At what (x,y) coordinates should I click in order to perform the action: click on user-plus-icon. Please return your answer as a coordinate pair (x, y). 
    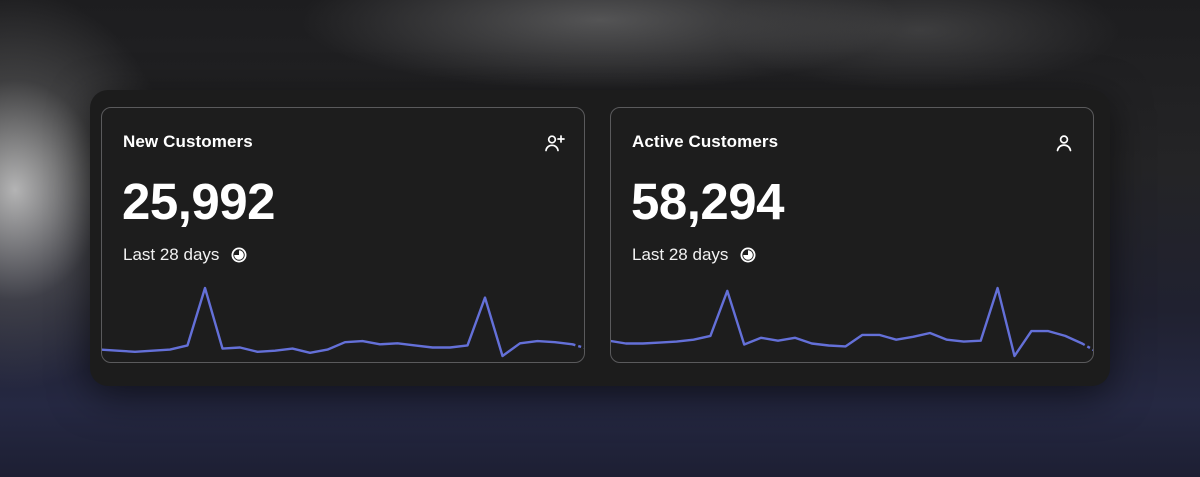
    Looking at the image, I should click on (555, 143).